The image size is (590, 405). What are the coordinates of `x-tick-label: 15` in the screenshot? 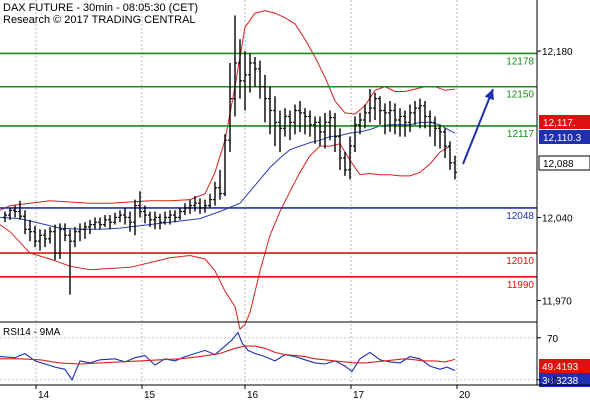 It's located at (150, 395).